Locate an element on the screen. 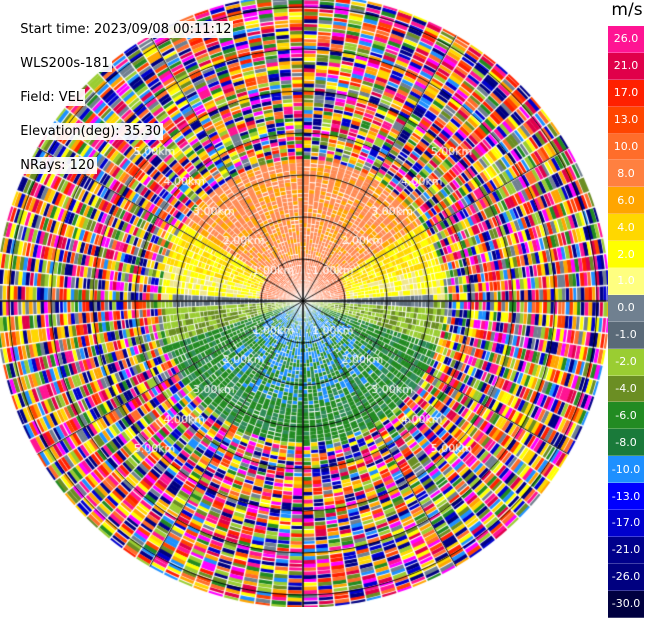 This screenshot has height=618, width=647. colorbar-cell: -30.0 is located at coordinates (626, 604).